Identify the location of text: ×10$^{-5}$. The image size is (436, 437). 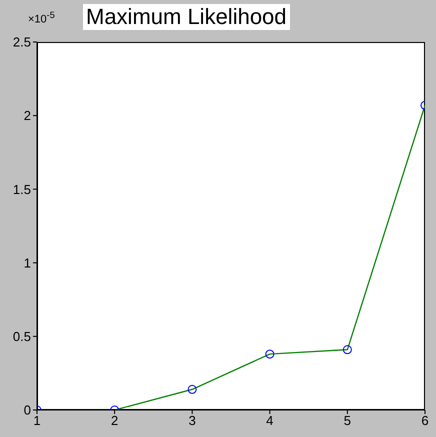
(41, 18).